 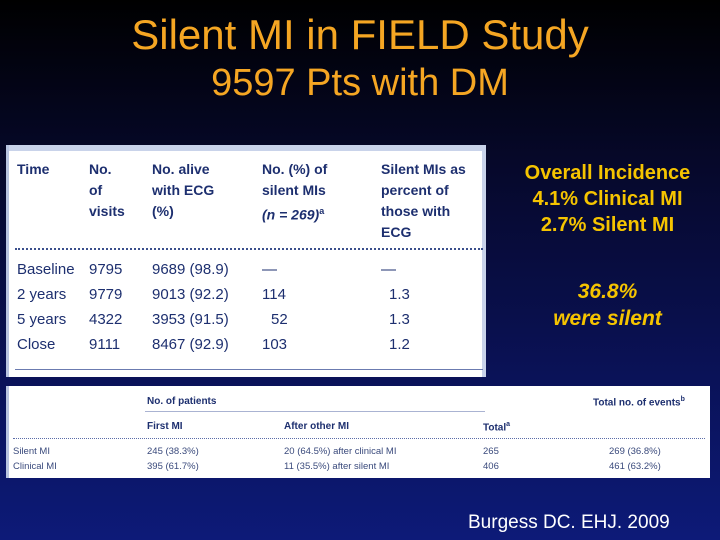 What do you see at coordinates (249, 369) in the screenshot?
I see `table-bottom-rule` at bounding box center [249, 369].